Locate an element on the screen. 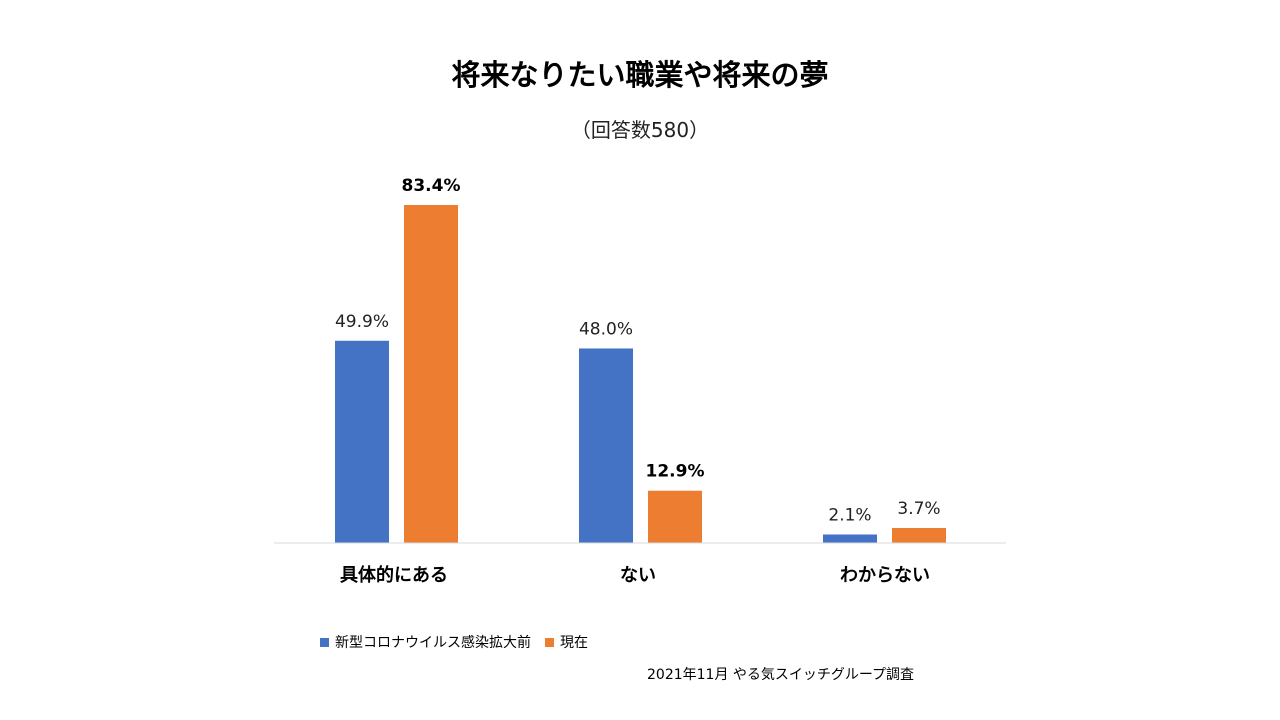 The width and height of the screenshot is (1280, 720). legend-swatch-before is located at coordinates (324, 642).